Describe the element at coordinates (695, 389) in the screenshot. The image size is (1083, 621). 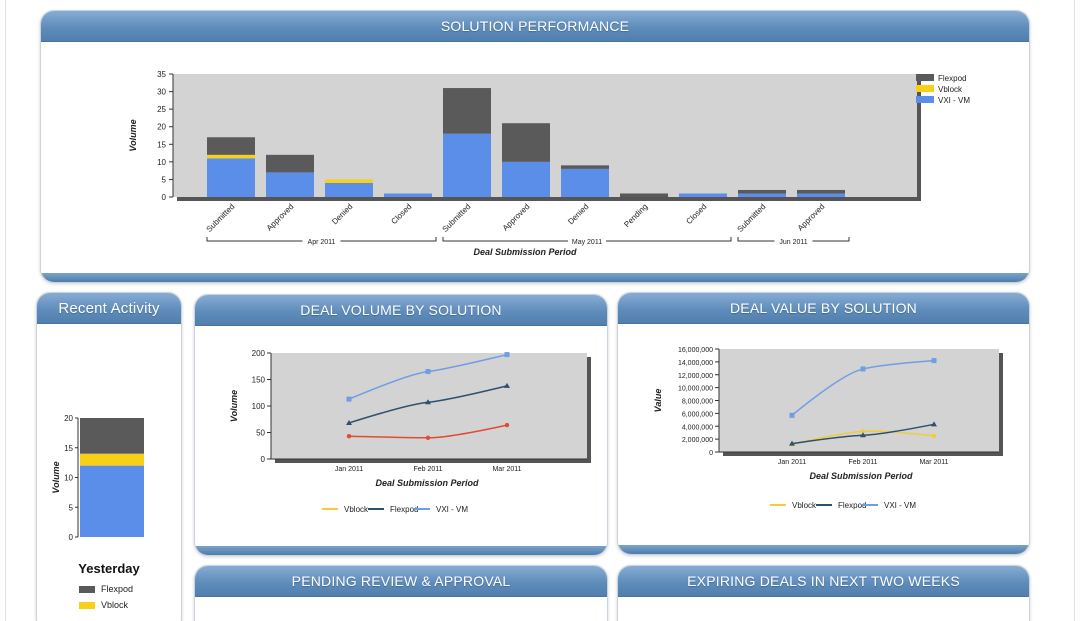
I see `y-tick-label: 10,000,000` at that location.